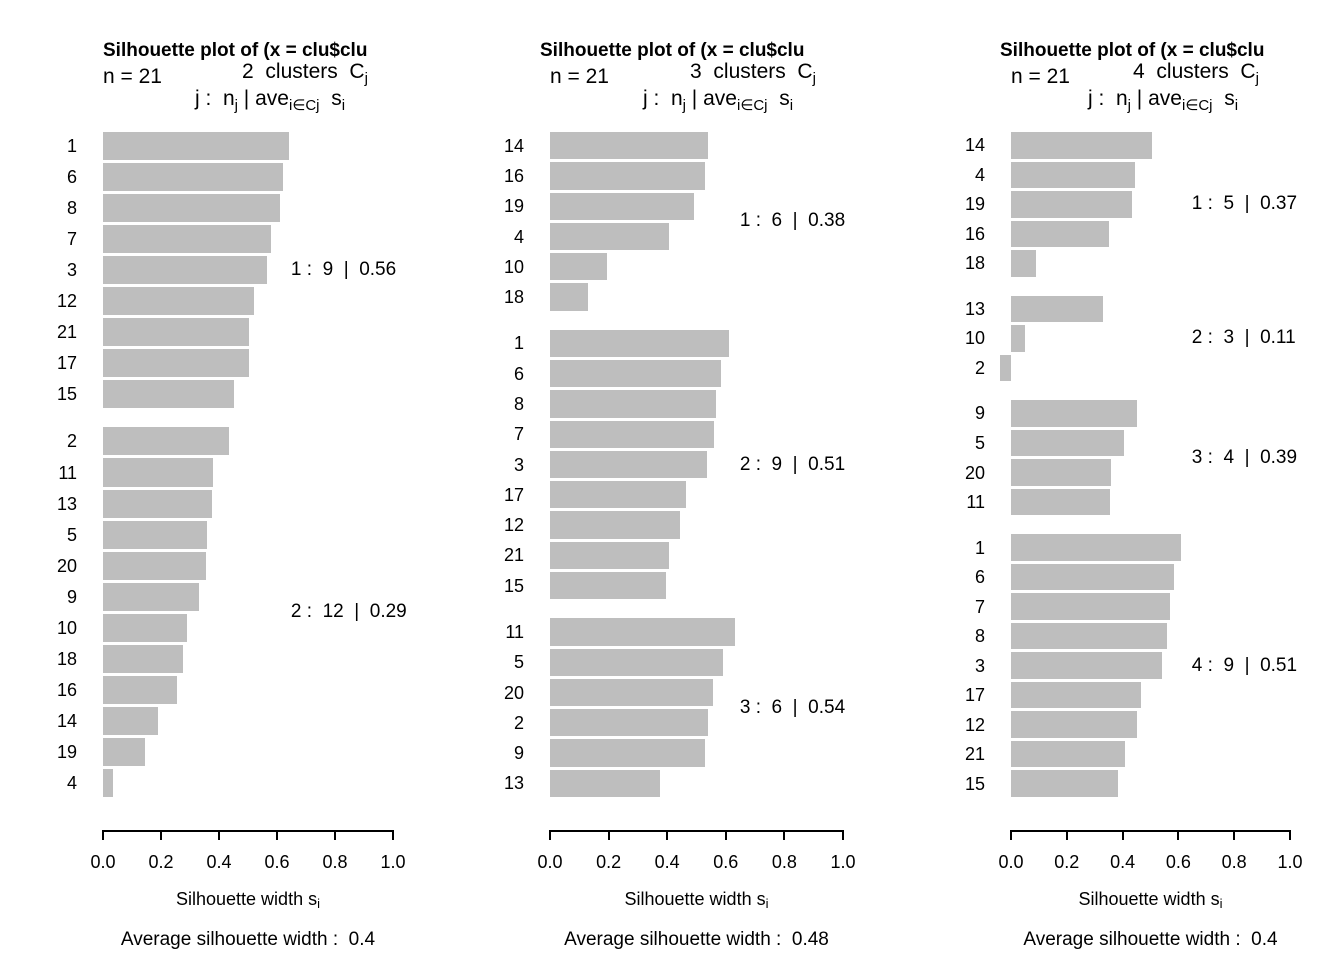 This screenshot has height=960, width=1344. I want to click on row-label: 12, so click(513, 525).